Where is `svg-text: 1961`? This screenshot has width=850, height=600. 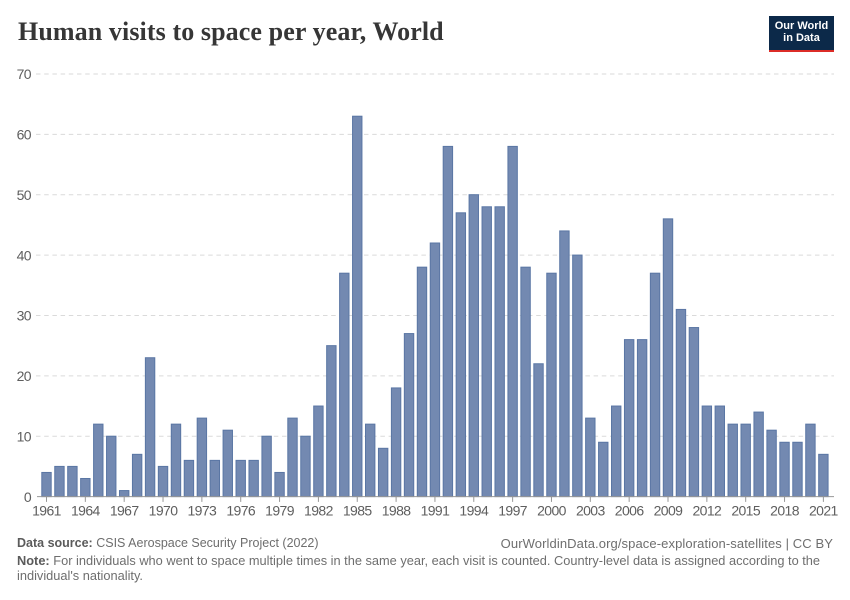 svg-text: 1961 is located at coordinates (47, 511).